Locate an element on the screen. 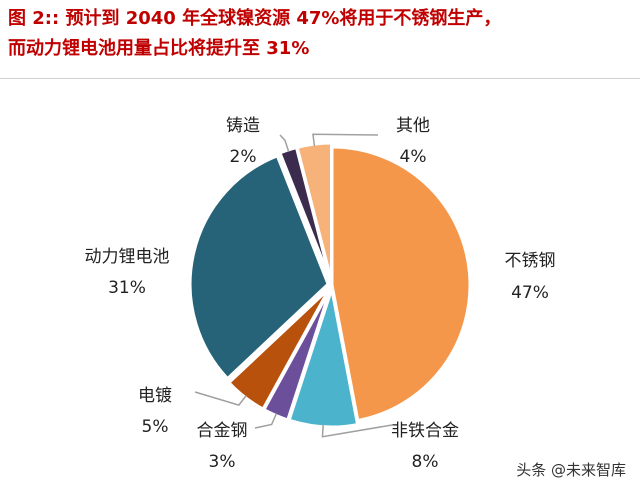 The image size is (640, 496). slice-label-ev-battery: 动力锂电池 is located at coordinates (127, 257).